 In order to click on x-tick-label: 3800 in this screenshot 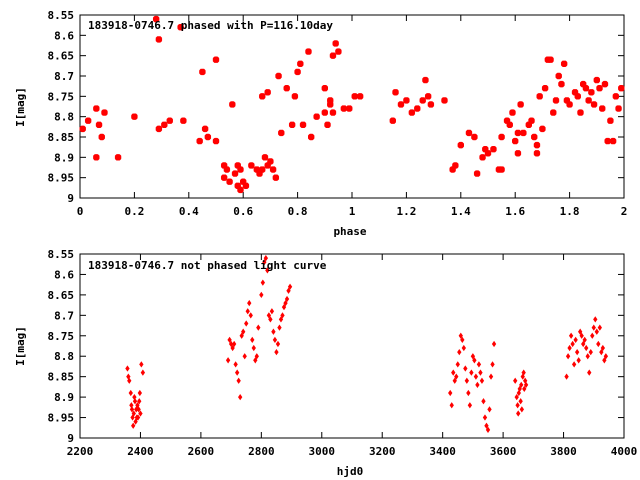, I will do `click(563, 451)`.